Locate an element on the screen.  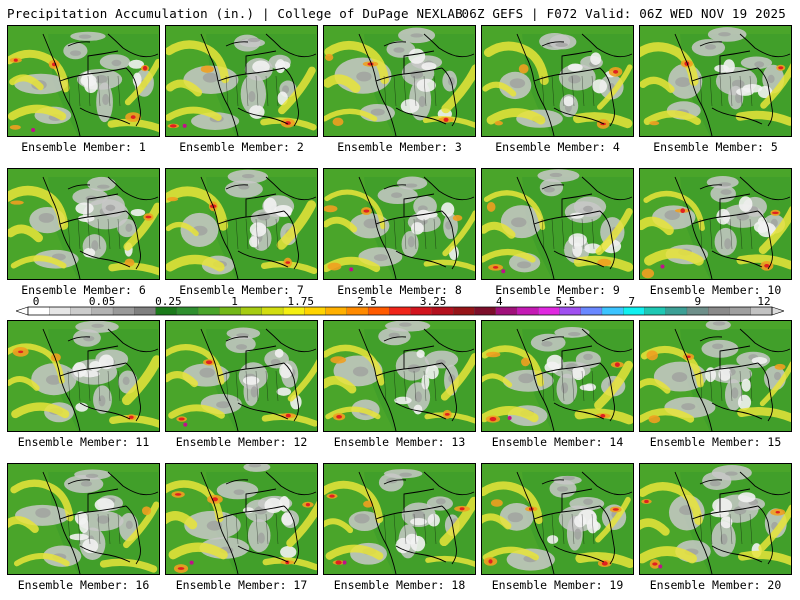
ensemble-member-panel: Ensemble Member: 18 is located at coordinates (399, 529).